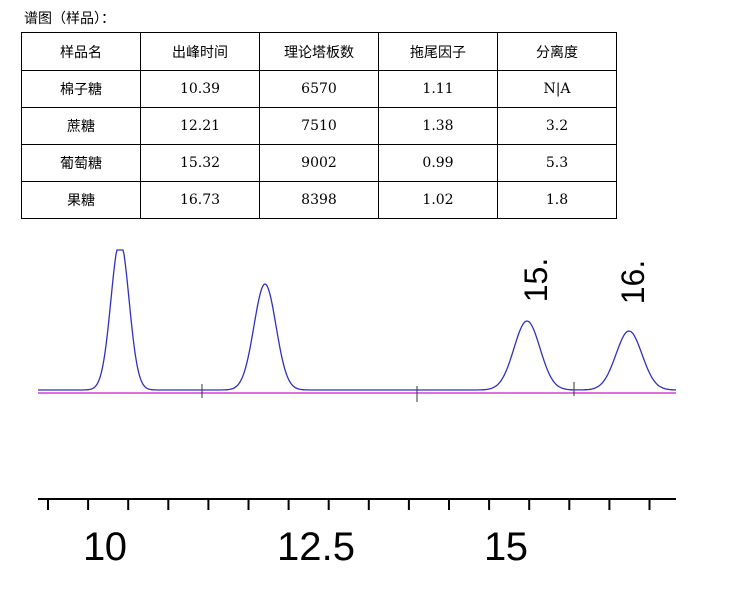 This screenshot has width=744, height=590. Describe the element at coordinates (319, 89) in the screenshot. I see `table-cell: 6570` at that location.